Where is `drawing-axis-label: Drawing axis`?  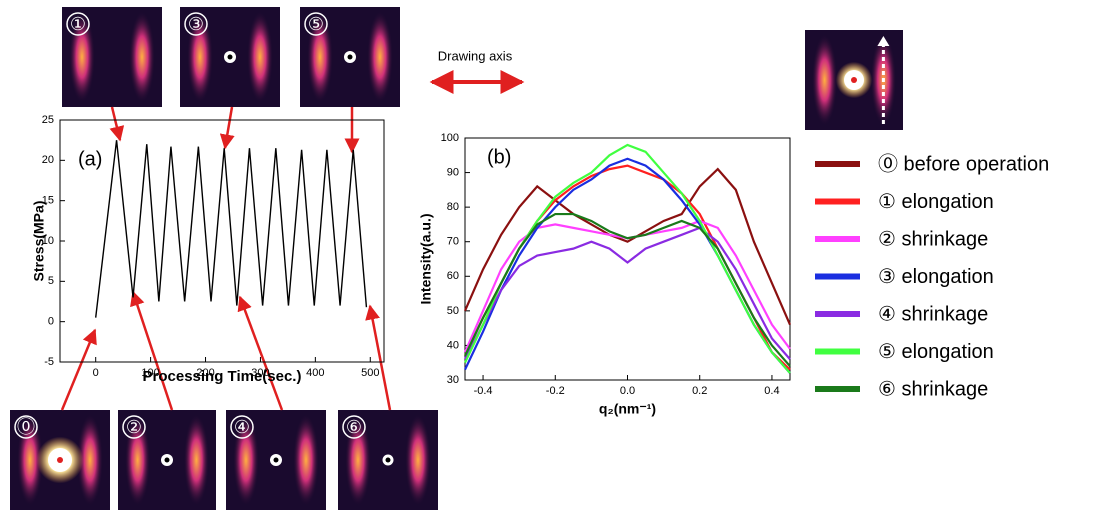
drawing-axis-label: Drawing axis is located at coordinates (475, 55).